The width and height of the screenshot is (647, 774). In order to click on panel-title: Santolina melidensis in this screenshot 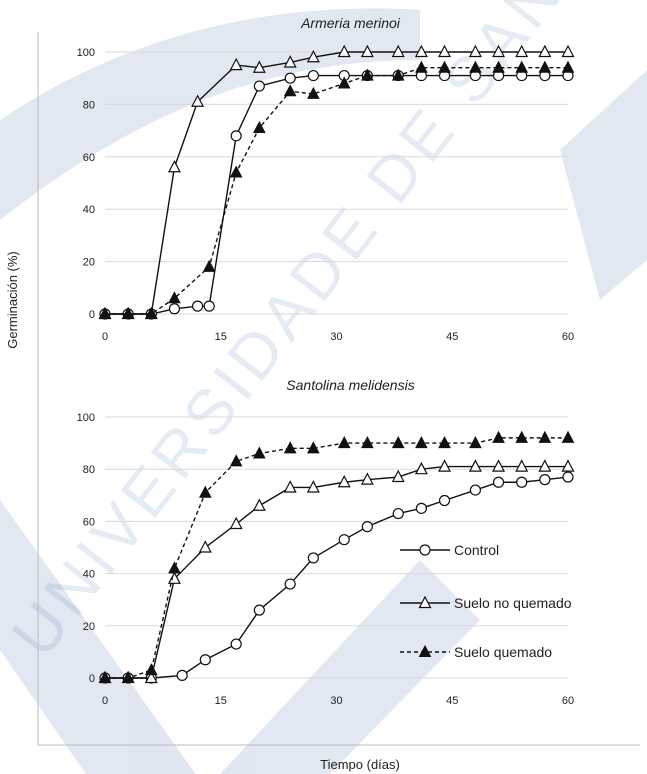, I will do `click(350, 385)`.